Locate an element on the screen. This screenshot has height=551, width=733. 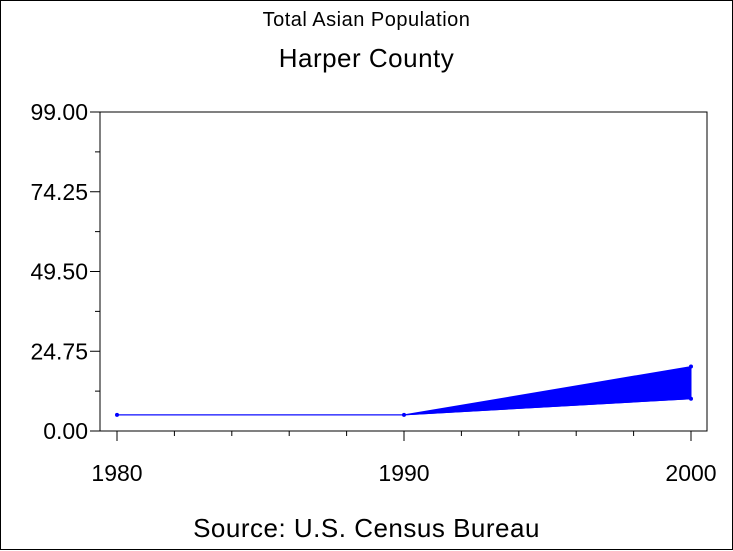
y-tick-label: 24.75 is located at coordinates (59, 351).